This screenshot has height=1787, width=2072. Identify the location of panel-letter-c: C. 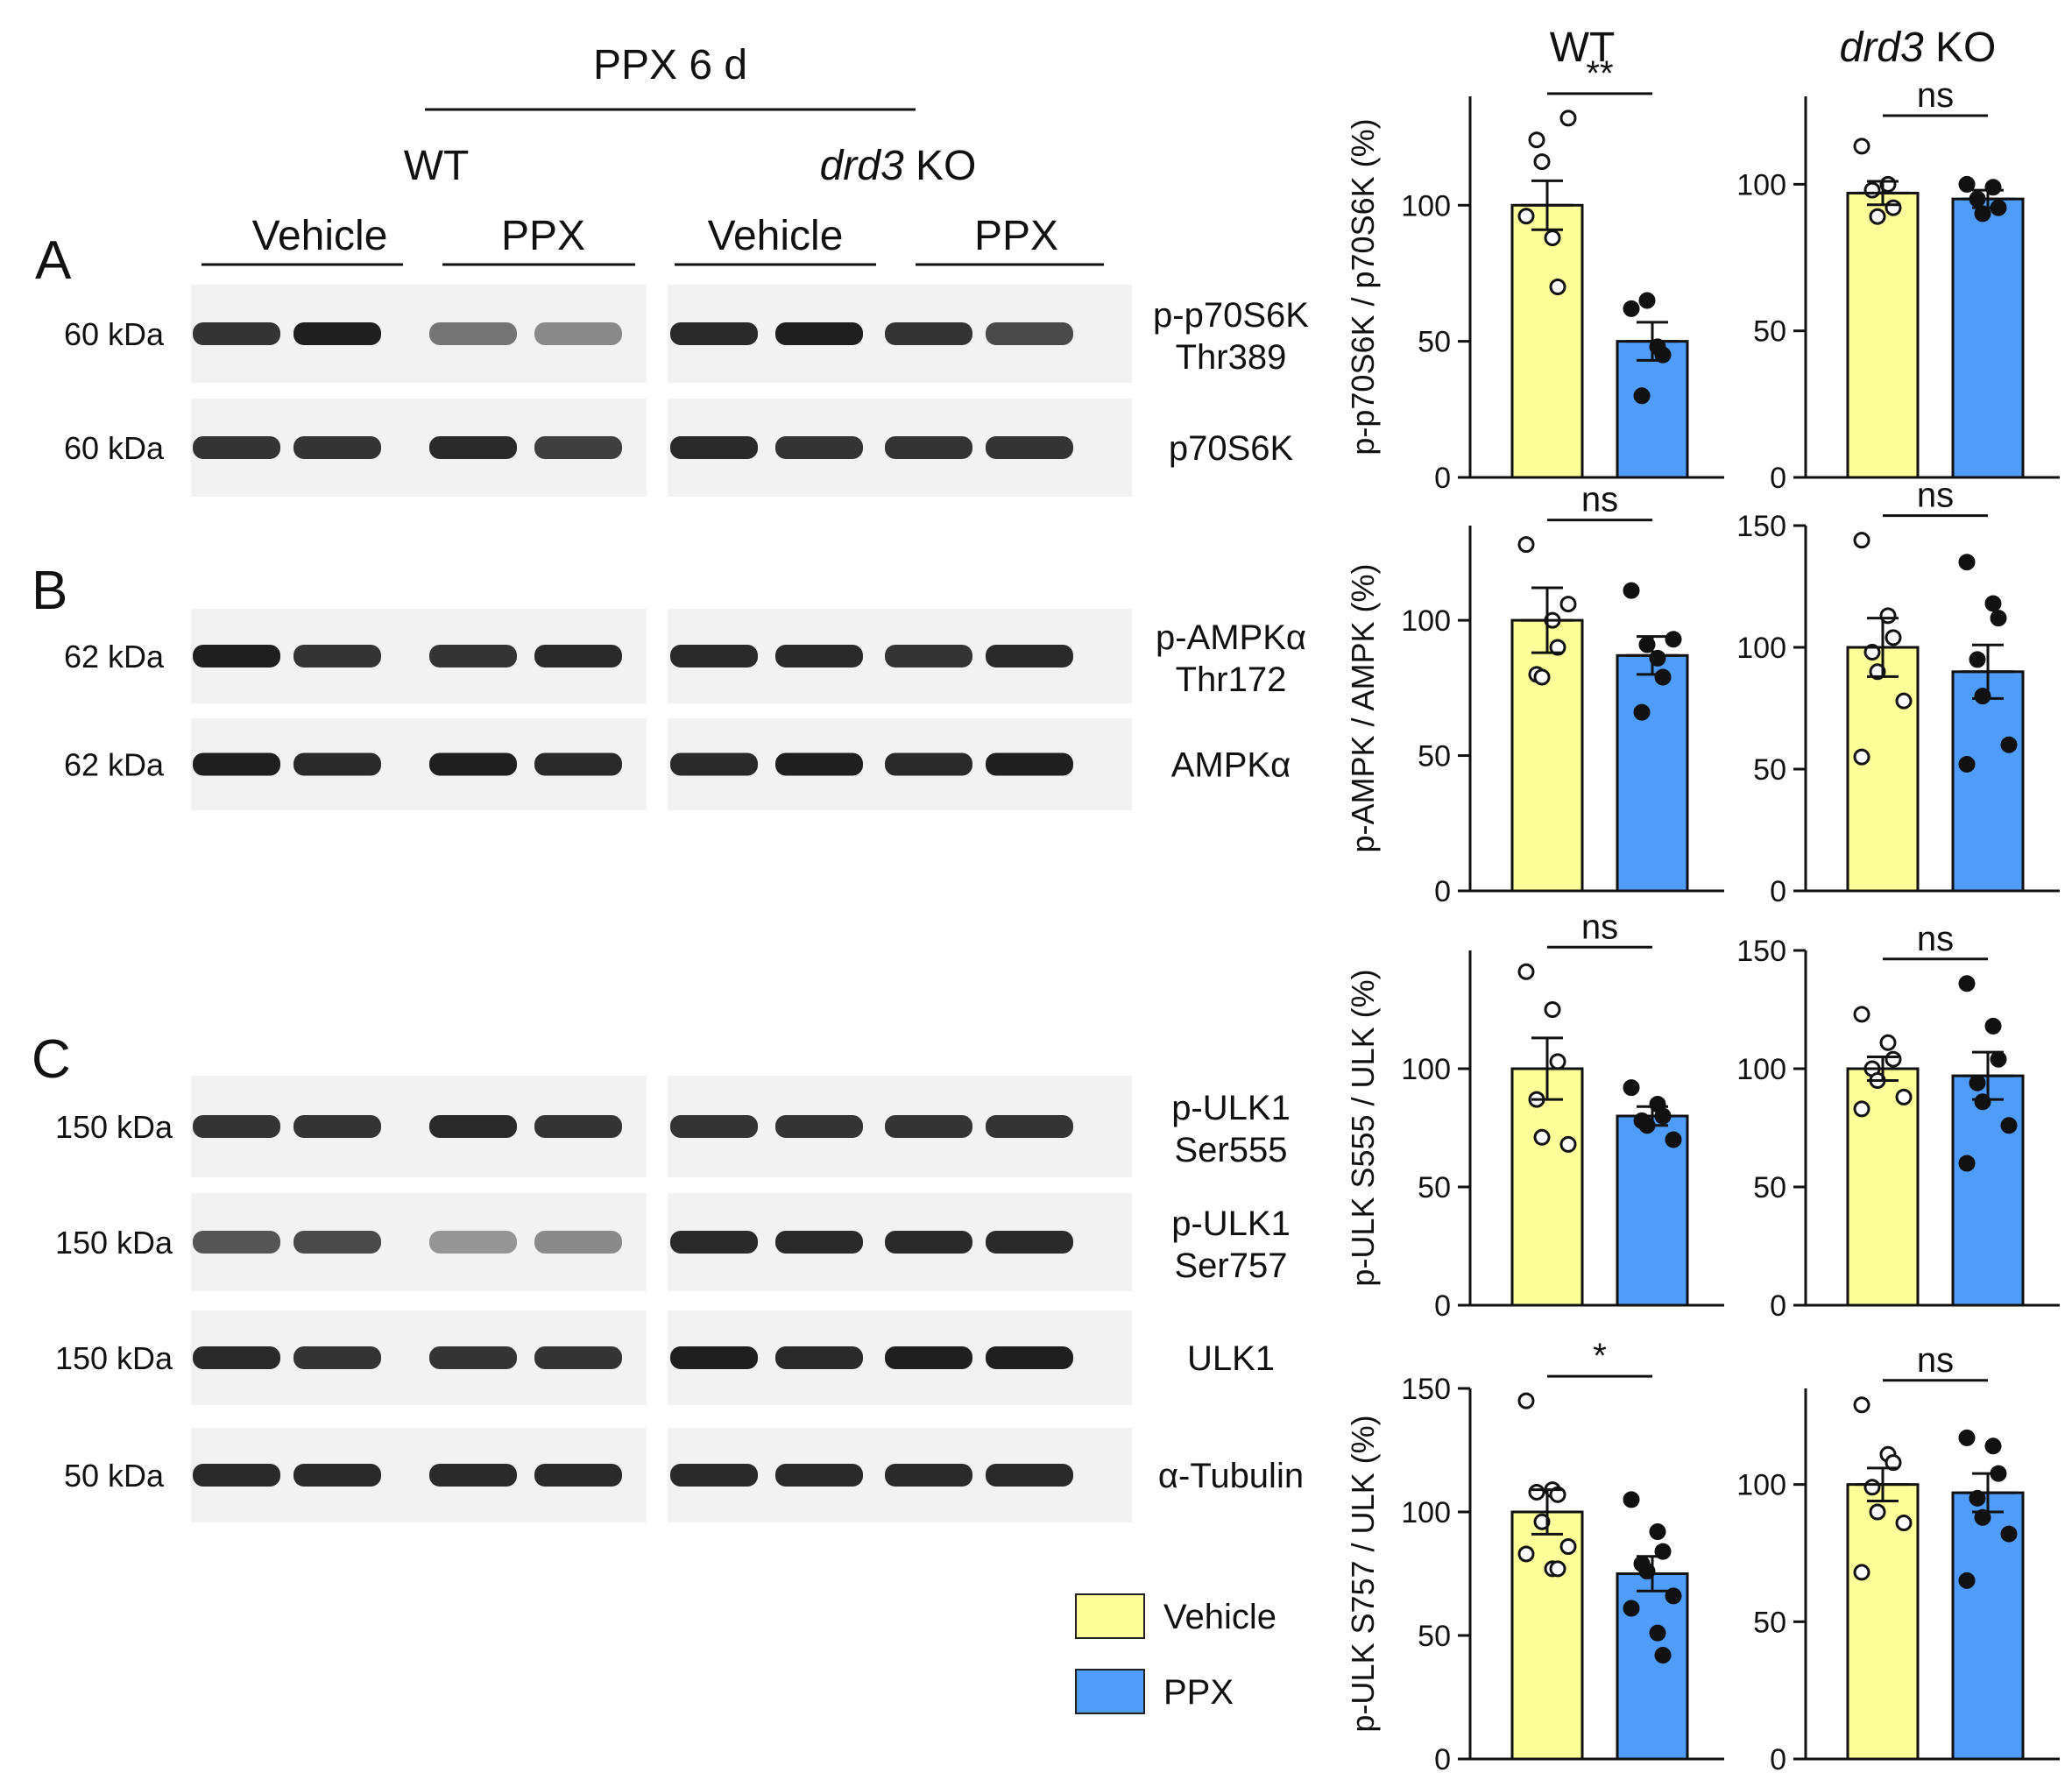
(51, 1059).